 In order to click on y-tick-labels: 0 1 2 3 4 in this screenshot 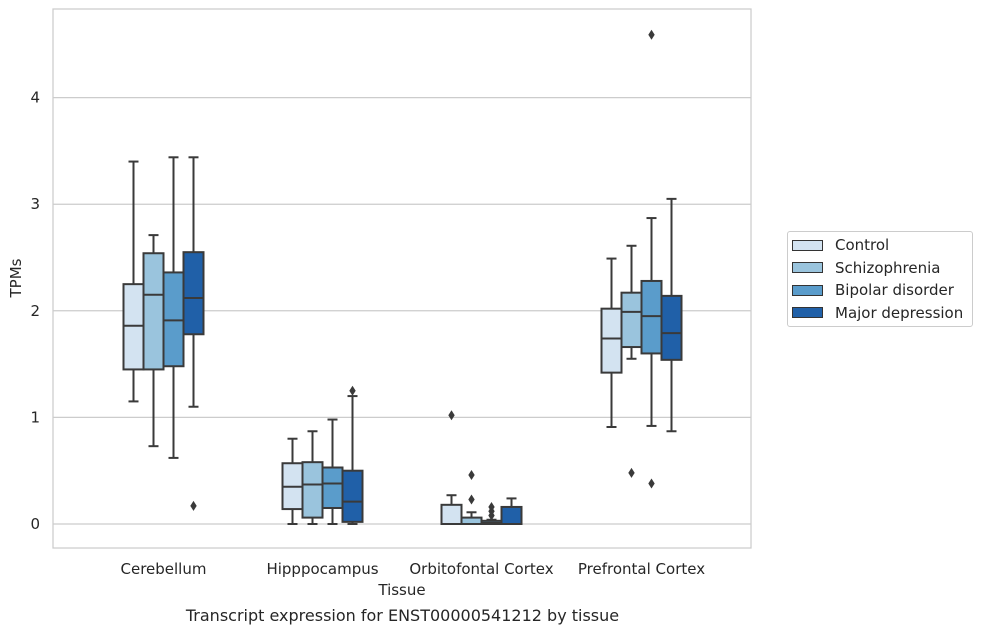, I will do `click(35, 311)`.